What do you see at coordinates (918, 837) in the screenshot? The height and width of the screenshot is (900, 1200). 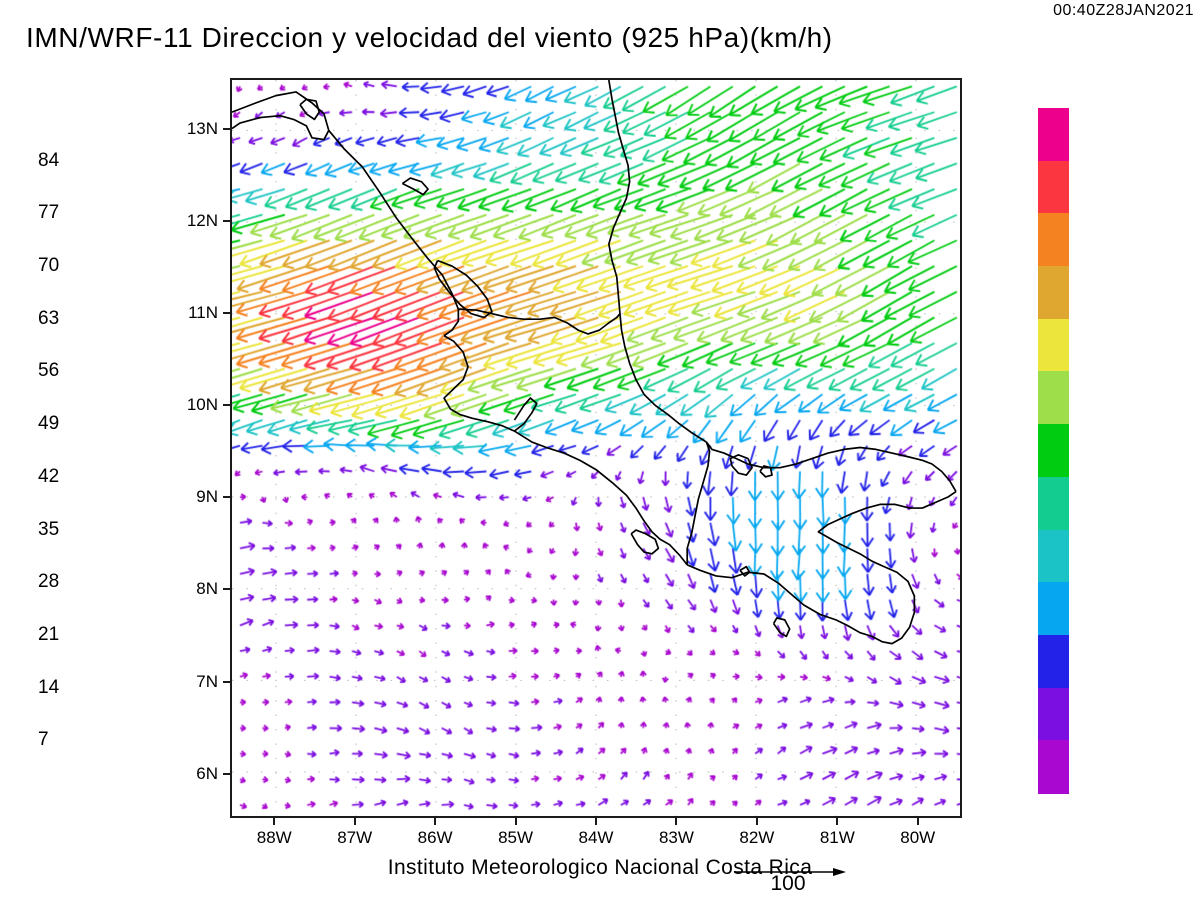 I see `x-axis-tick-label: 80W` at bounding box center [918, 837].